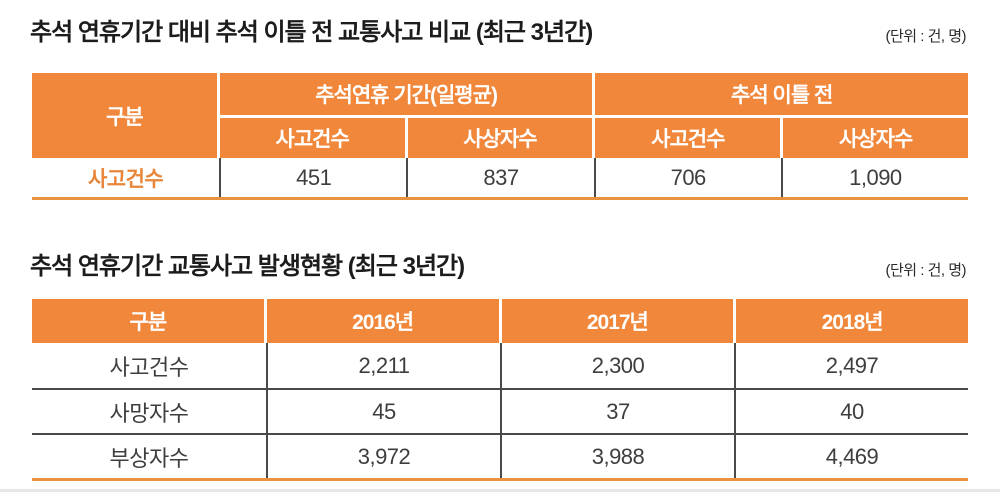 Image resolution: width=1000 pixels, height=492 pixels. What do you see at coordinates (851, 365) in the screenshot?
I see `table2-cell: 2,497` at bounding box center [851, 365].